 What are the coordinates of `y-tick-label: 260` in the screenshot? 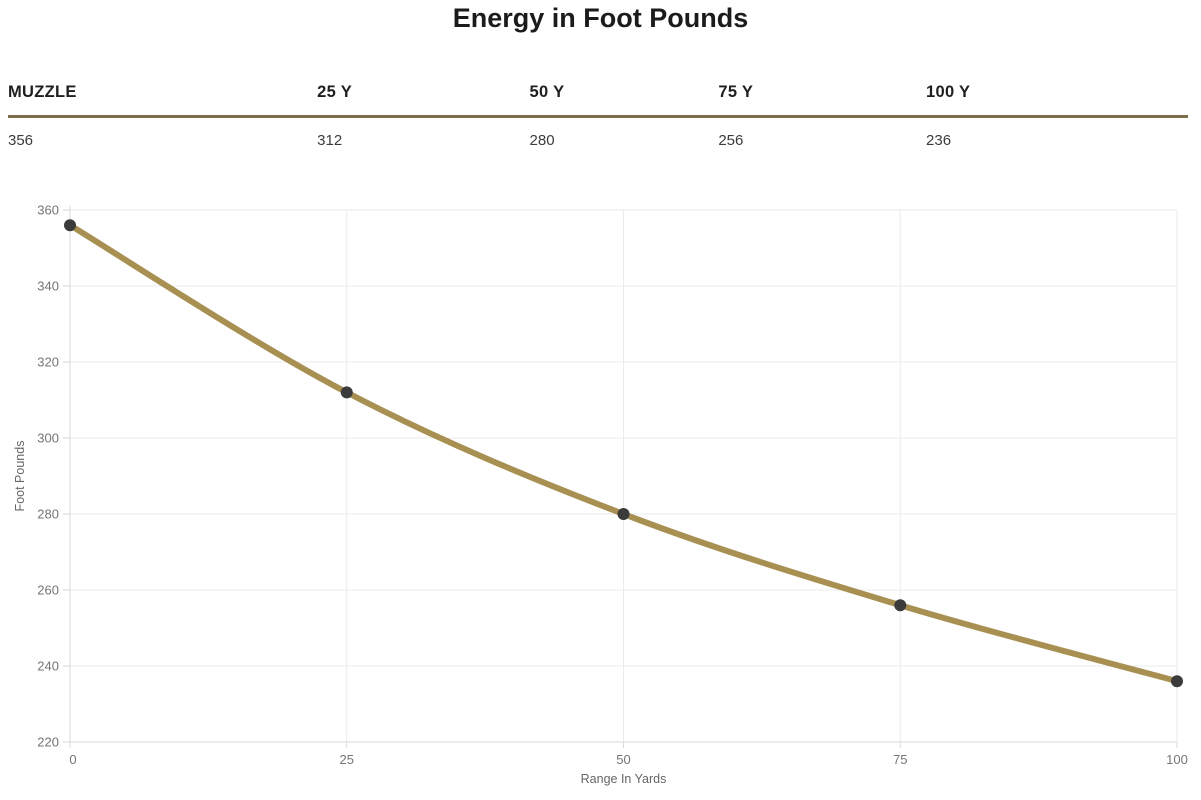 It's located at (48, 590).